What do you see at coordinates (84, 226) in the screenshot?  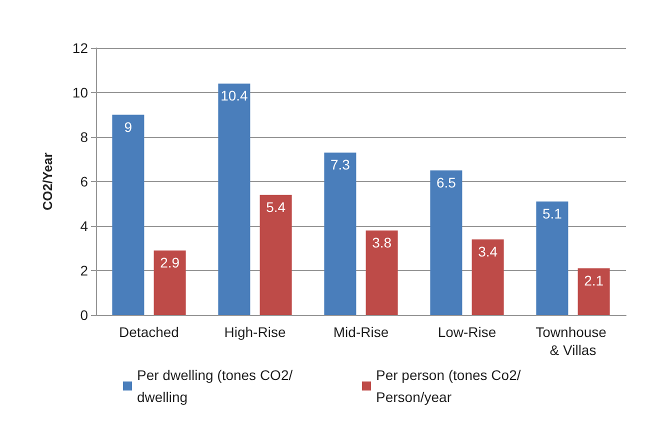 I see `y-tick-label: 4` at bounding box center [84, 226].